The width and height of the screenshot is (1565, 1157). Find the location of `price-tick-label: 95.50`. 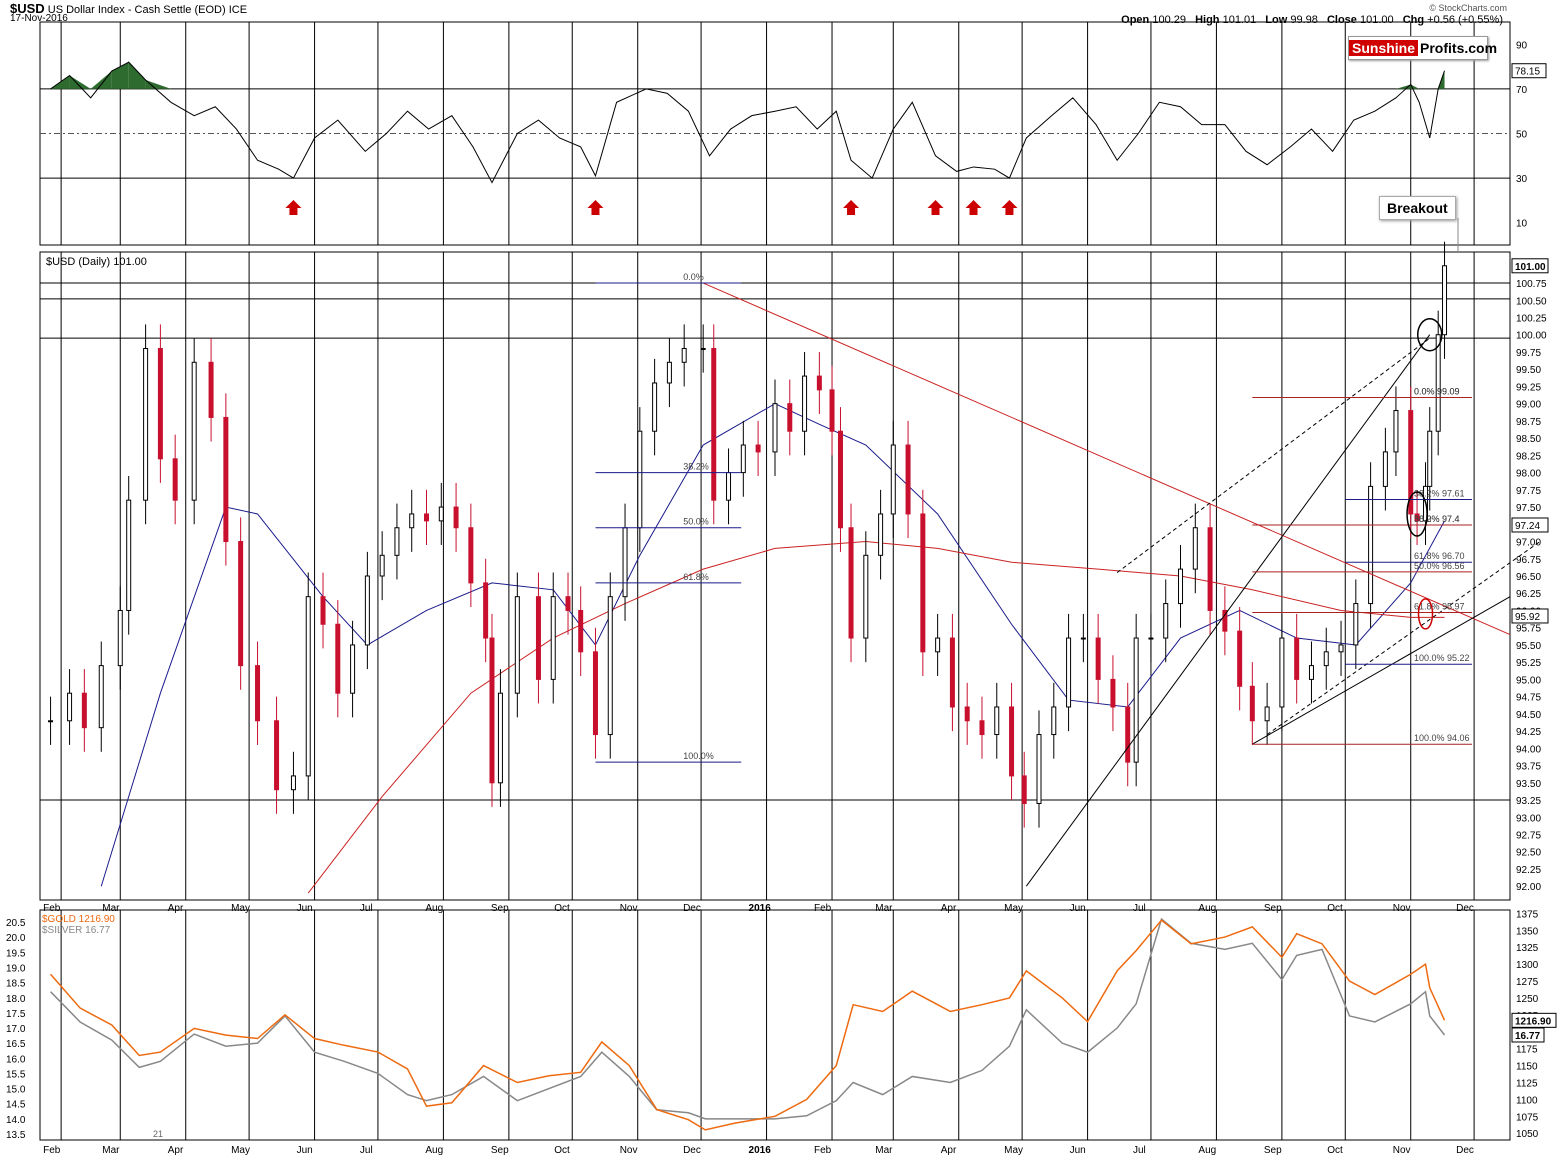

price-tick-label: 95.50 is located at coordinates (1528, 646).